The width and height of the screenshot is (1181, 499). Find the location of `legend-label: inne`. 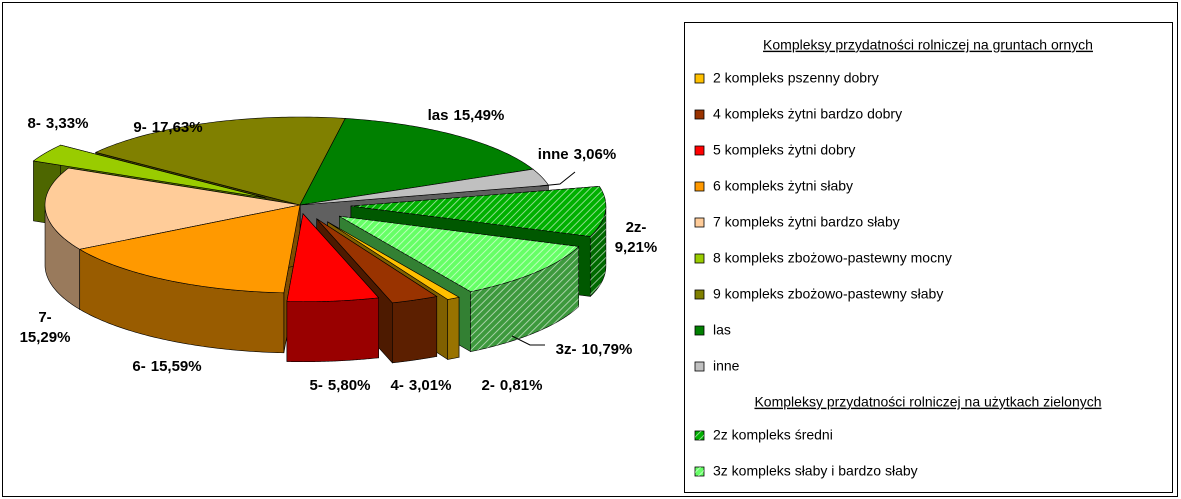

legend-label: inne is located at coordinates (726, 366).